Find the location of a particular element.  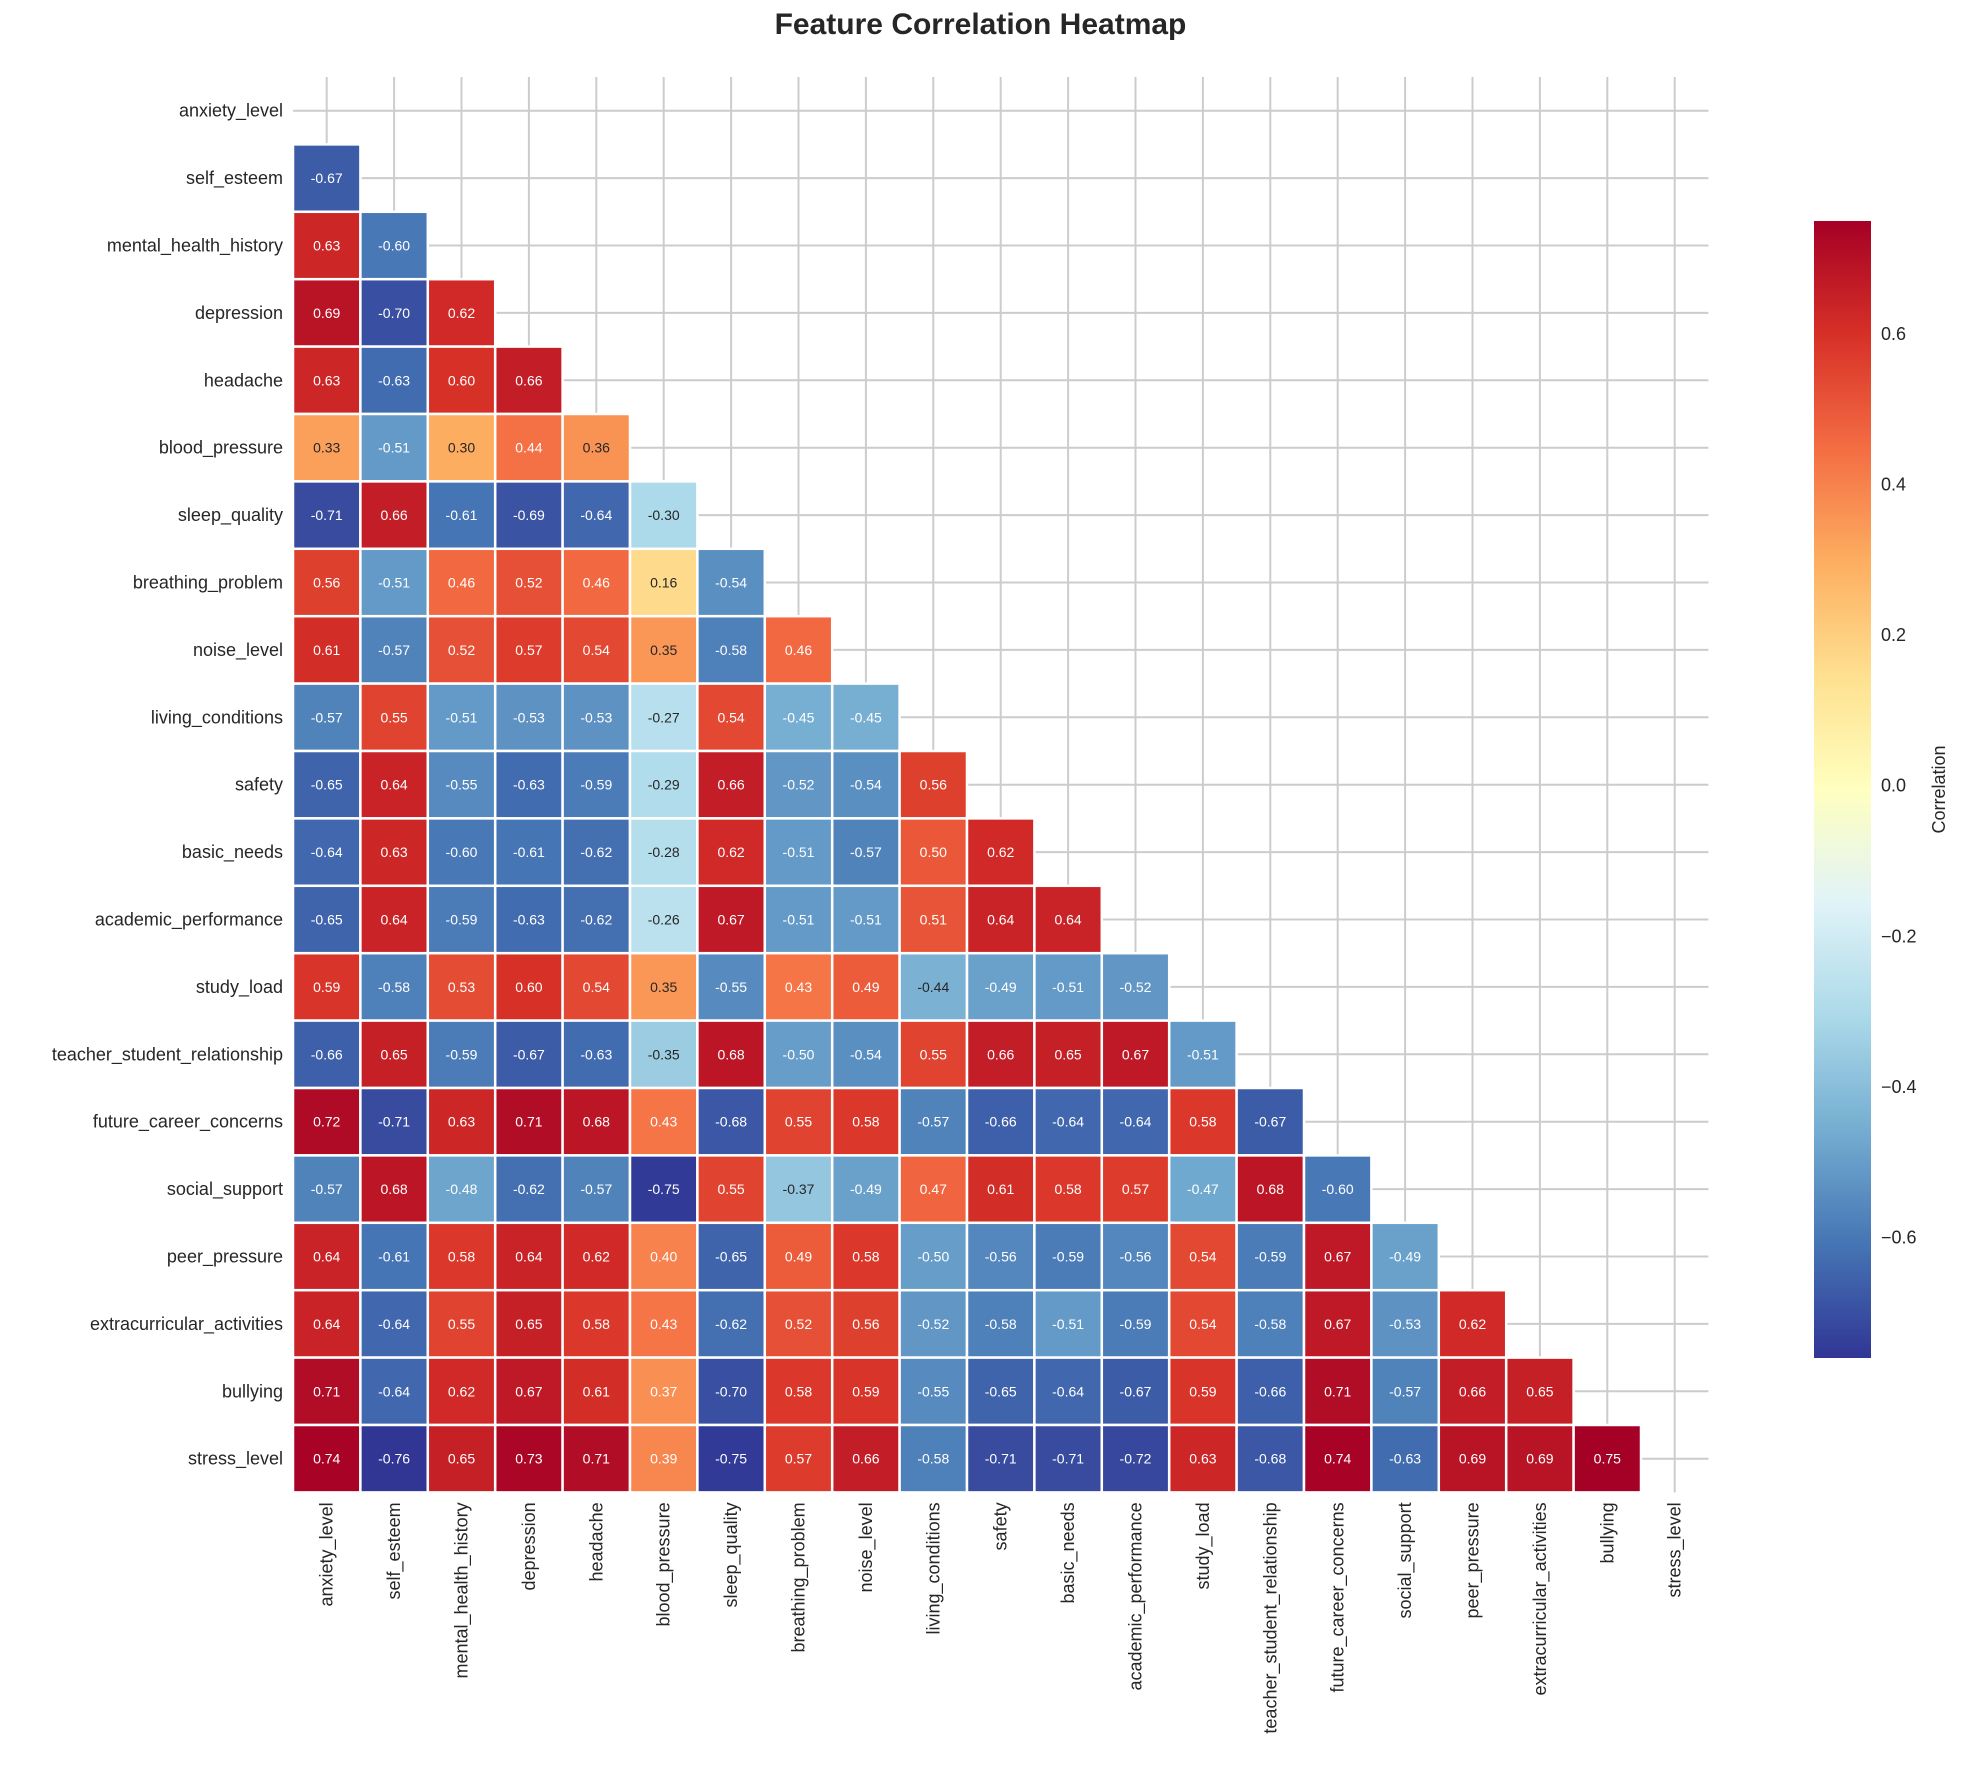

cell-value-label: 0.67 is located at coordinates (1337, 1324).